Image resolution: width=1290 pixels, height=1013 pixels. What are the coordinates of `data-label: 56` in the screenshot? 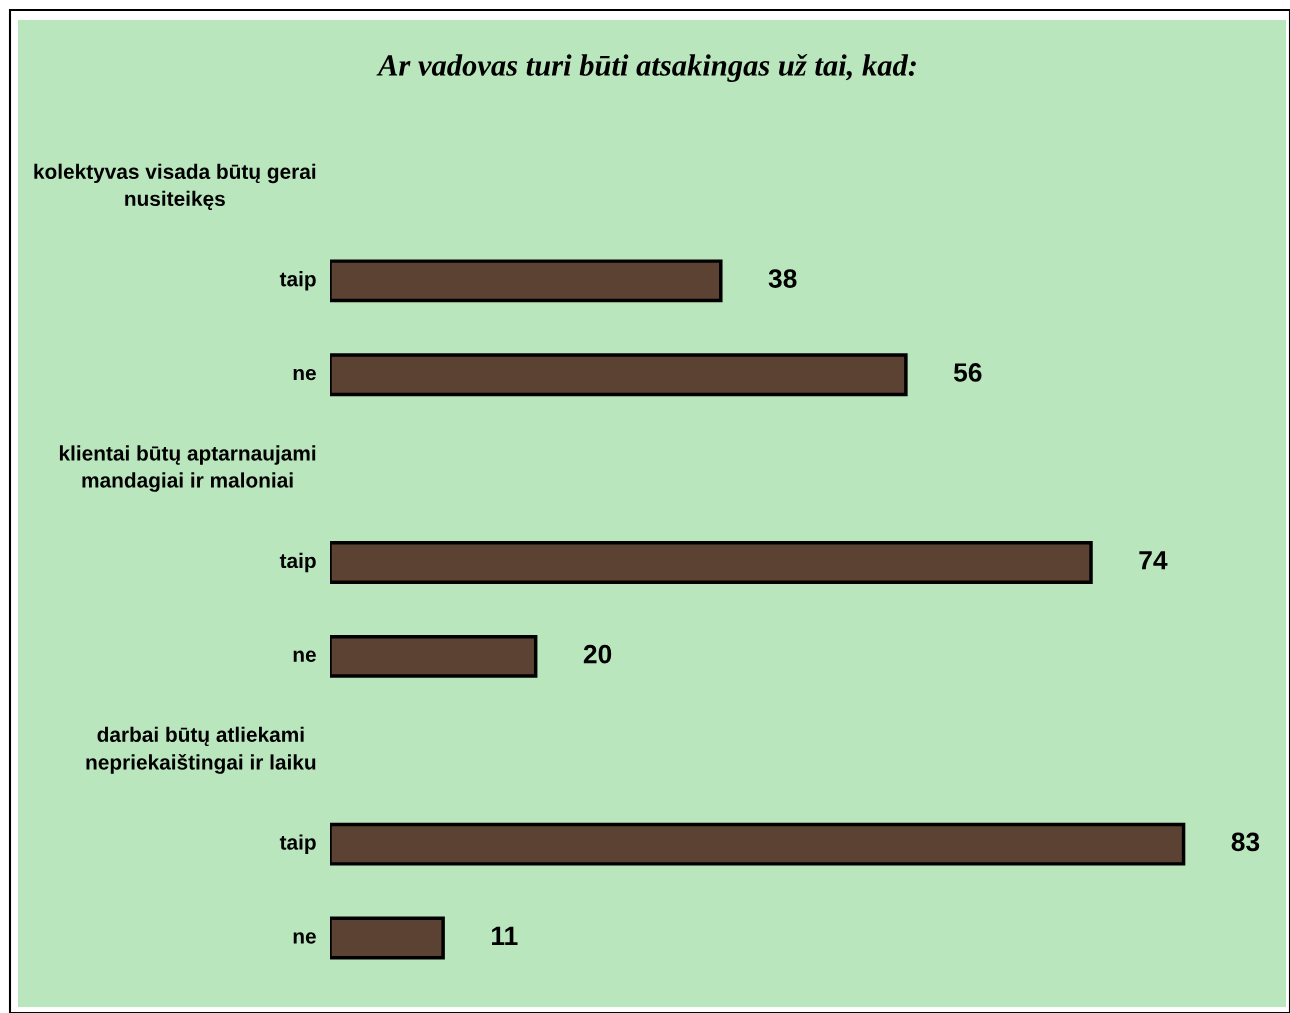 It's located at (967, 372).